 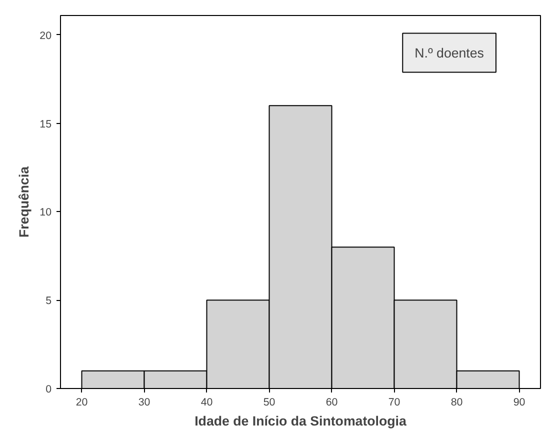 What do you see at coordinates (49, 301) in the screenshot?
I see `y-tick-label: 5` at bounding box center [49, 301].